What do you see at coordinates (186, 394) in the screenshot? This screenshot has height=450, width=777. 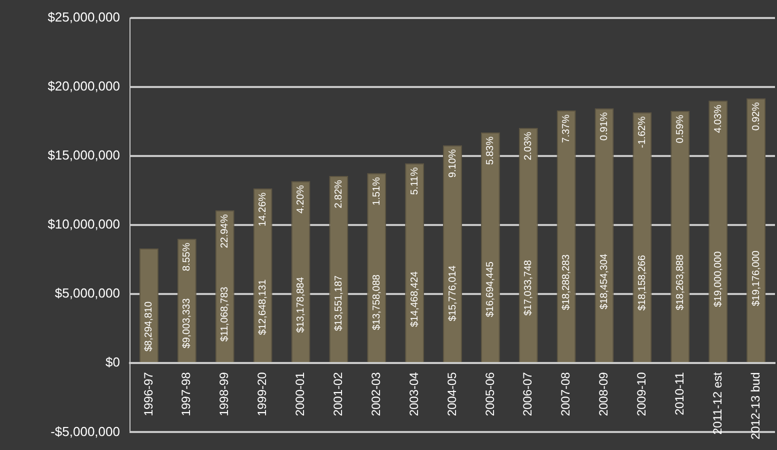 I see `x-tick-label: 1997-98` at bounding box center [186, 394].